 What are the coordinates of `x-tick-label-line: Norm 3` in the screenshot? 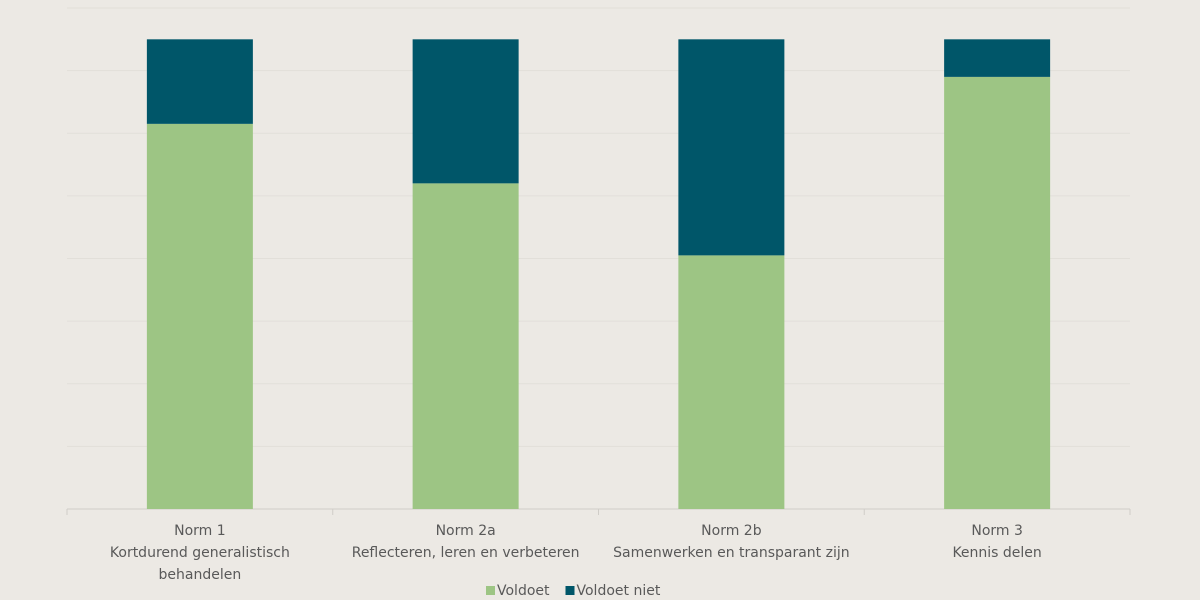 It's located at (997, 531).